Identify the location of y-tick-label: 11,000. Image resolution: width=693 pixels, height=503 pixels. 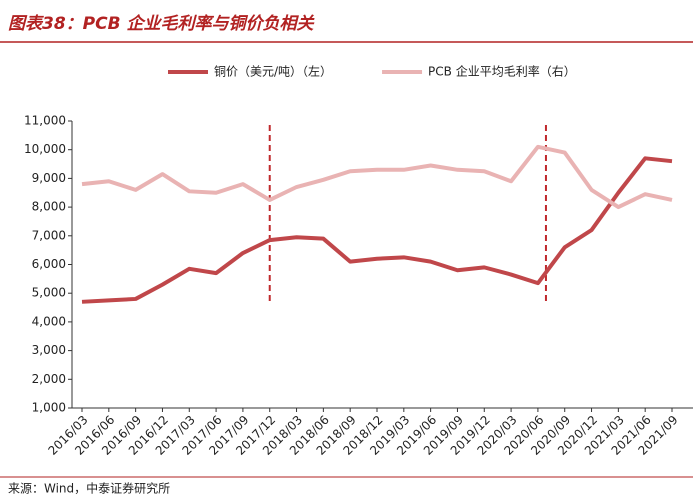
(45, 121).